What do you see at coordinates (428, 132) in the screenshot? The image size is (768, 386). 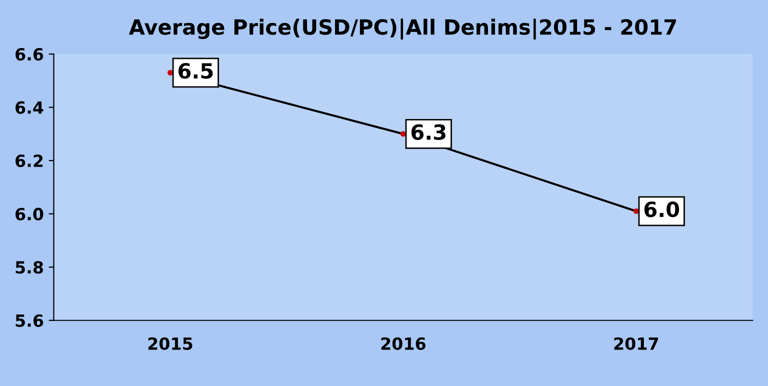 I see `data-label: 6.3` at bounding box center [428, 132].